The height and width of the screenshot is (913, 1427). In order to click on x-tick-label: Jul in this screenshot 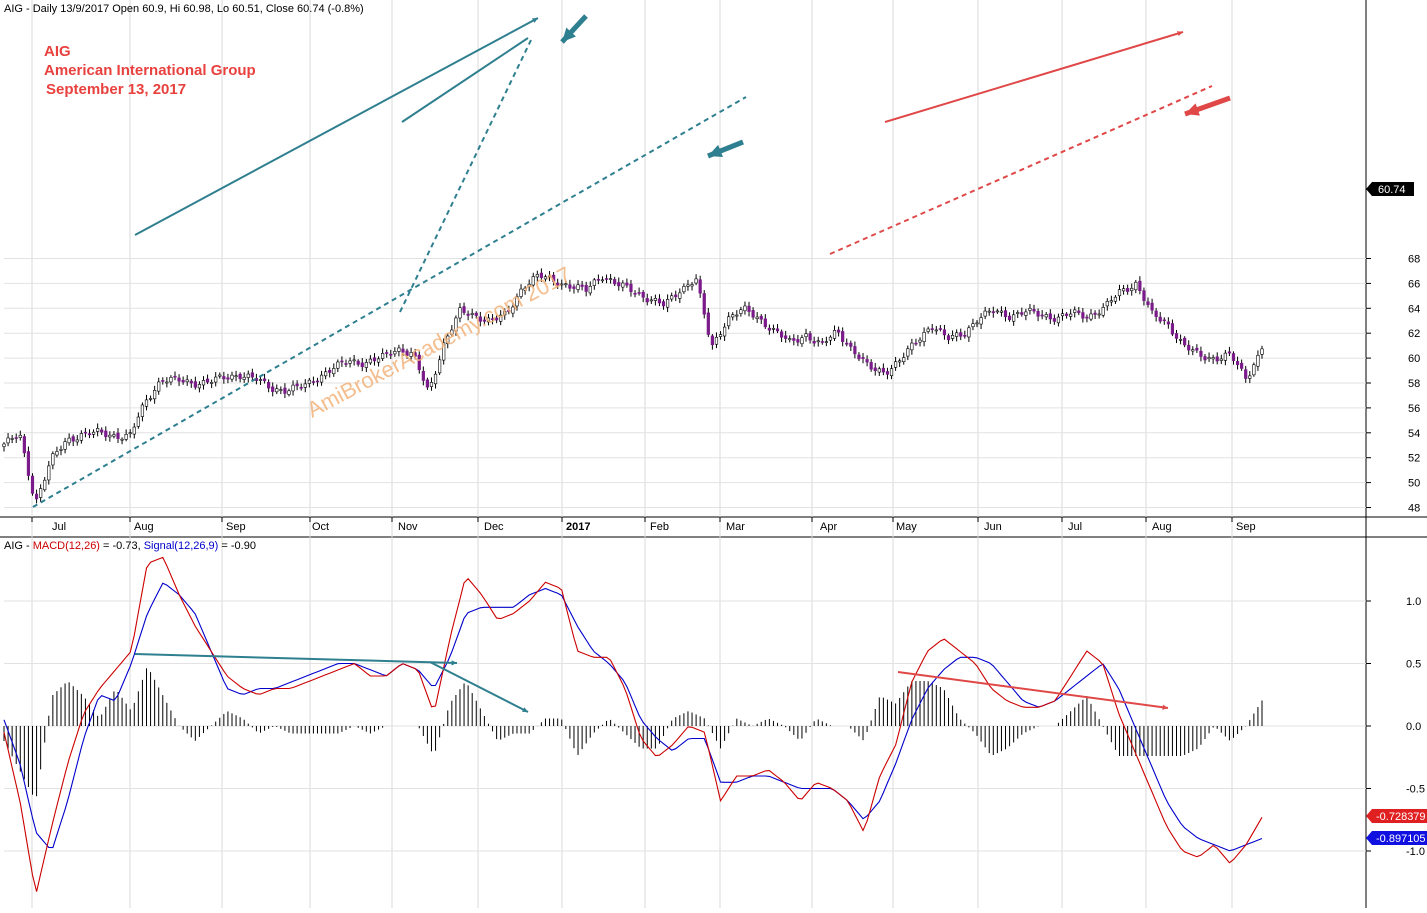, I will do `click(59, 527)`.